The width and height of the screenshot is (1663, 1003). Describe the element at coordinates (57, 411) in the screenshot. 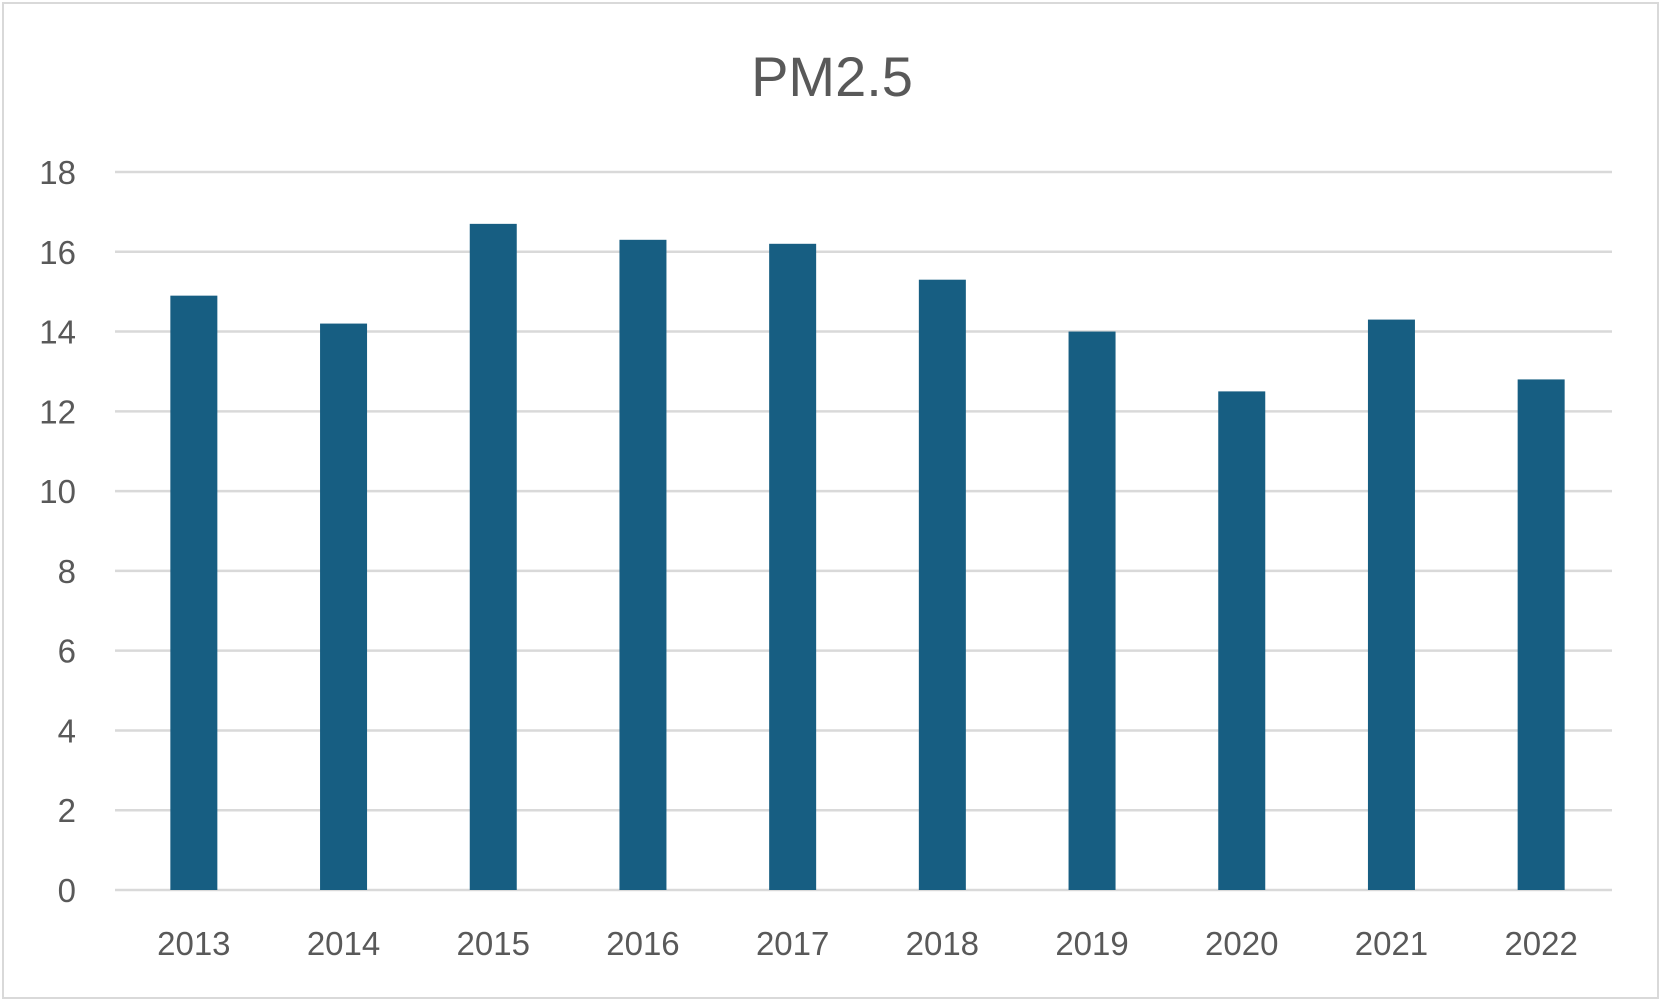

I see `y-tick-label: 12` at that location.